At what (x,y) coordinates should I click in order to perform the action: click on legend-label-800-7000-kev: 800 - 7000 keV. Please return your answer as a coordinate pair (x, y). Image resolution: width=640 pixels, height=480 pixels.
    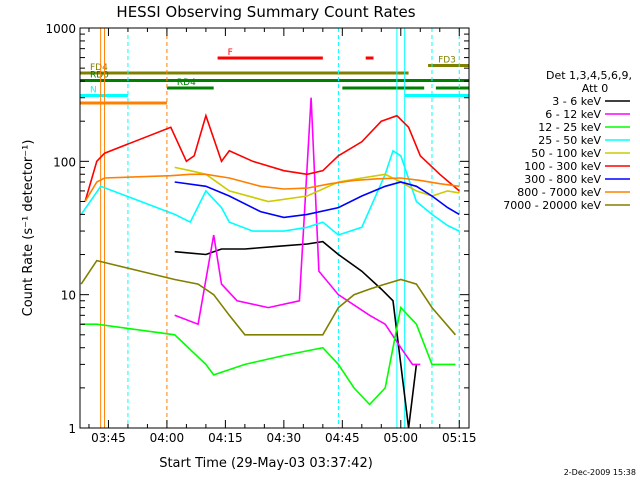
    Looking at the image, I should click on (559, 192).